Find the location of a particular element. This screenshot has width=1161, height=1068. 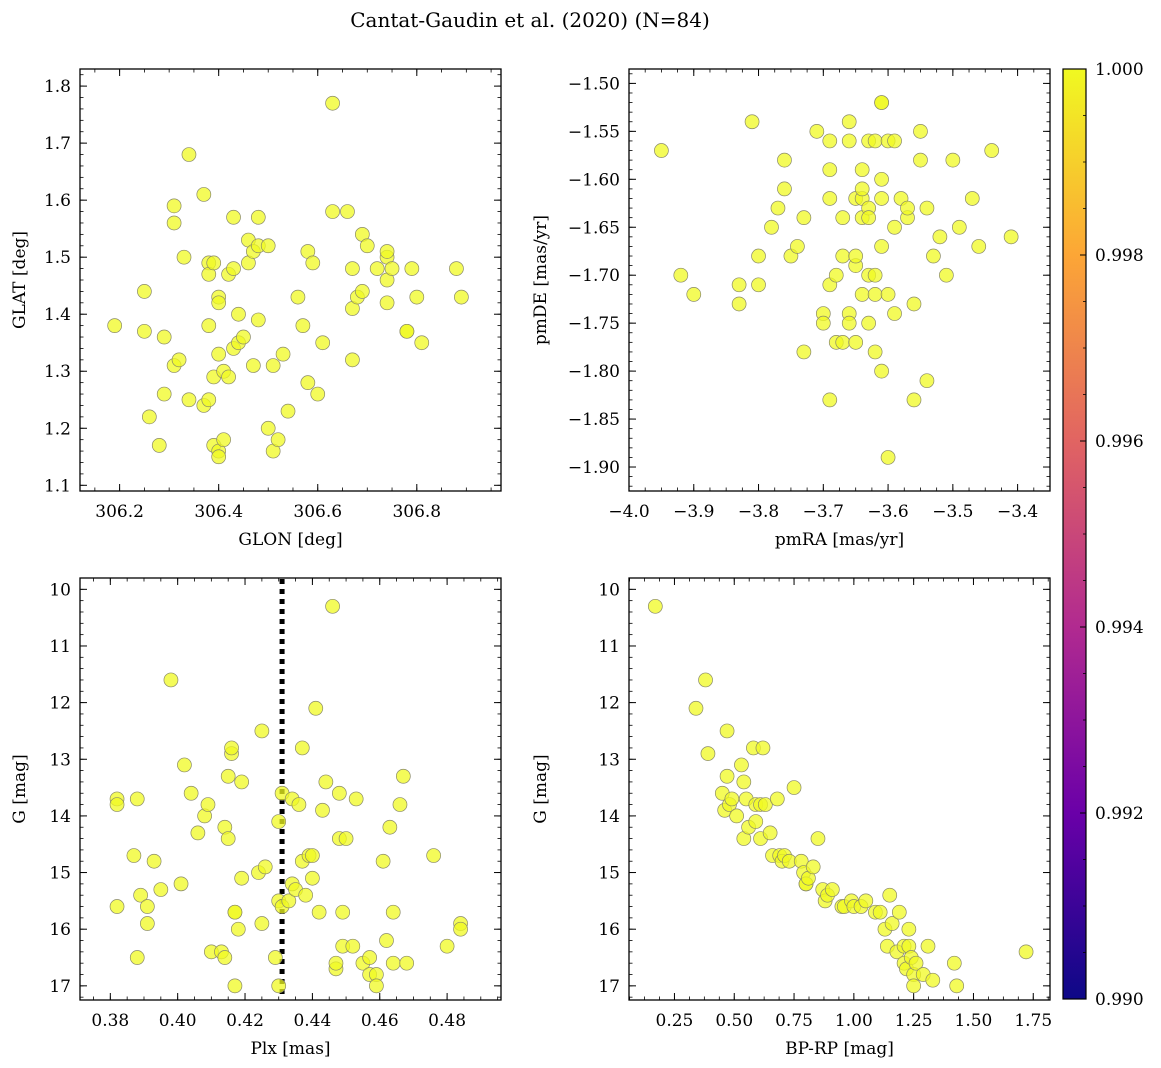

y-tick-label: 1.5 is located at coordinates (57, 258).